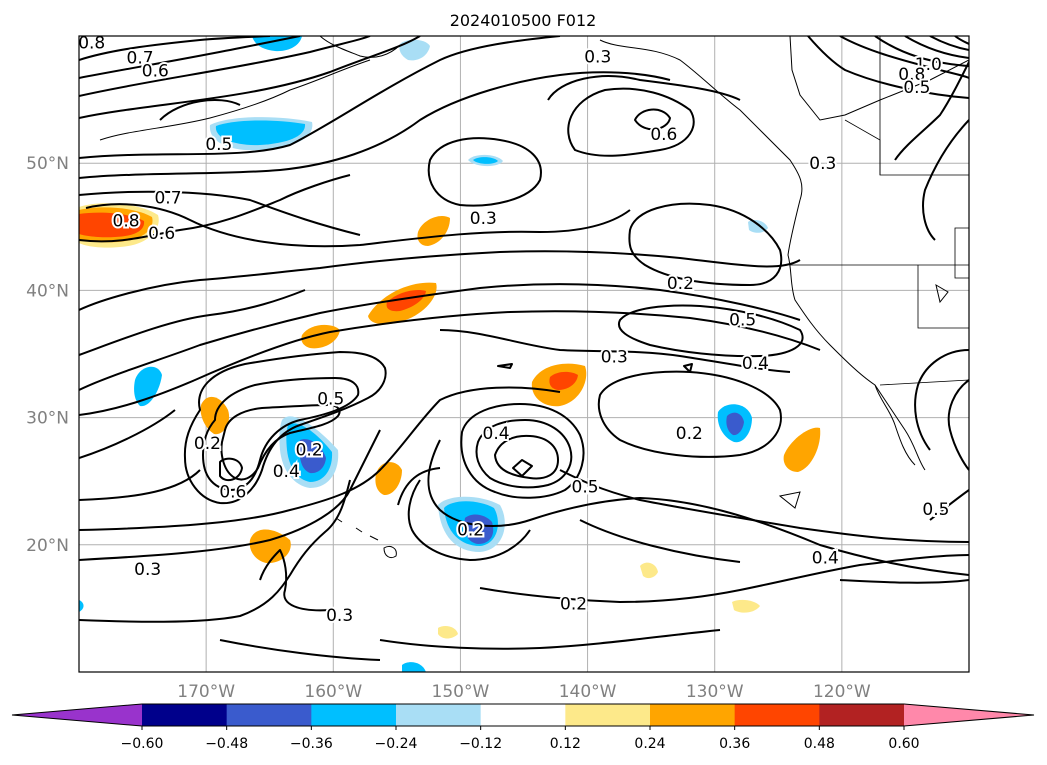  Describe the element at coordinates (47, 291) in the screenshot. I see `lat-tick-label: 40°N` at that location.